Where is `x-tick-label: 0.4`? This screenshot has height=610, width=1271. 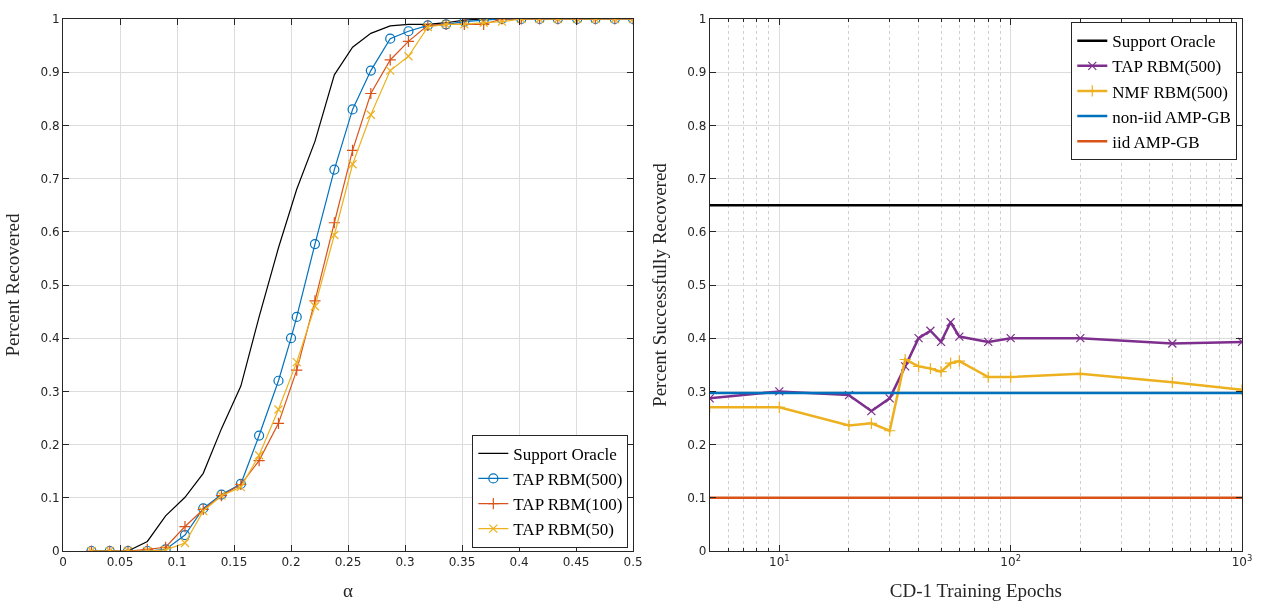 x-tick-label: 0.4 is located at coordinates (519, 562).